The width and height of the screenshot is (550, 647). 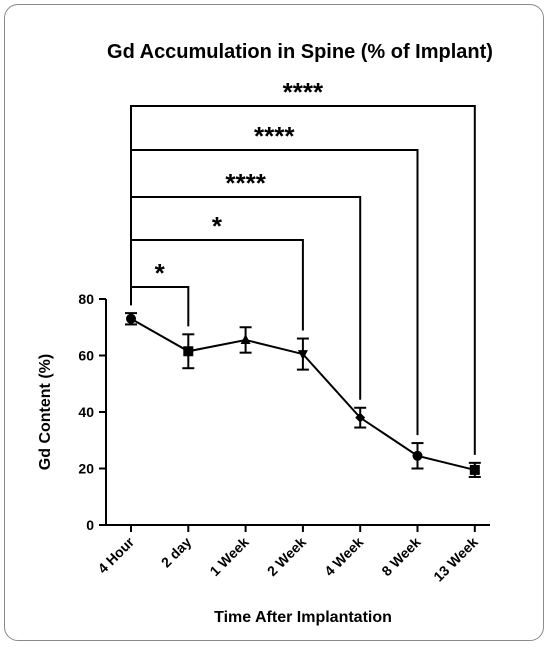 I want to click on x-tick-label: 2 Week, so click(x=286, y=556).